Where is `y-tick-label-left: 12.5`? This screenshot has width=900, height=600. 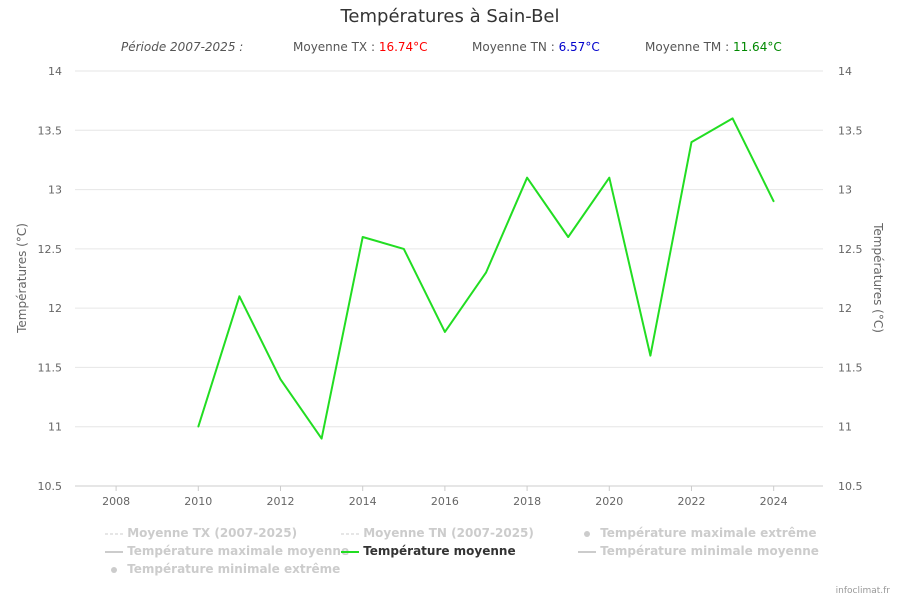 y-tick-label-left: 12.5 is located at coordinates (50, 249).